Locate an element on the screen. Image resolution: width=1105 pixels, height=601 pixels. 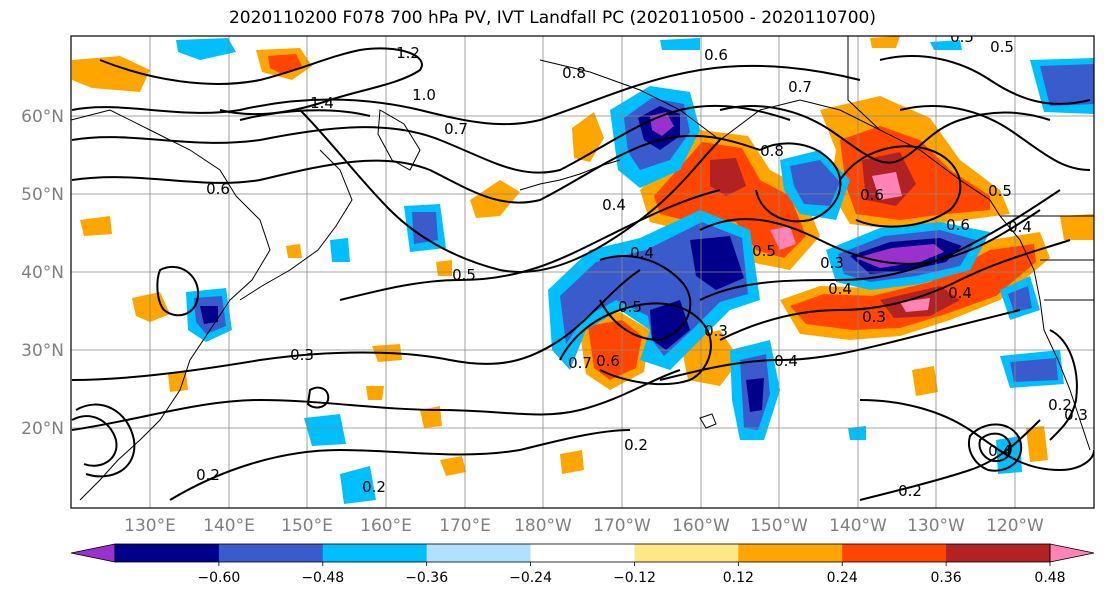
contour-label: 1.4 is located at coordinates (322, 103).